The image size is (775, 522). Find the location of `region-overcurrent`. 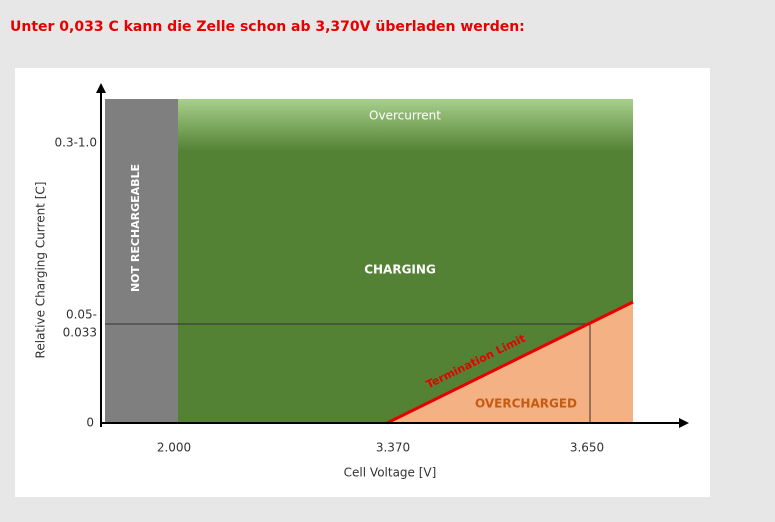

region-overcurrent is located at coordinates (405, 125).